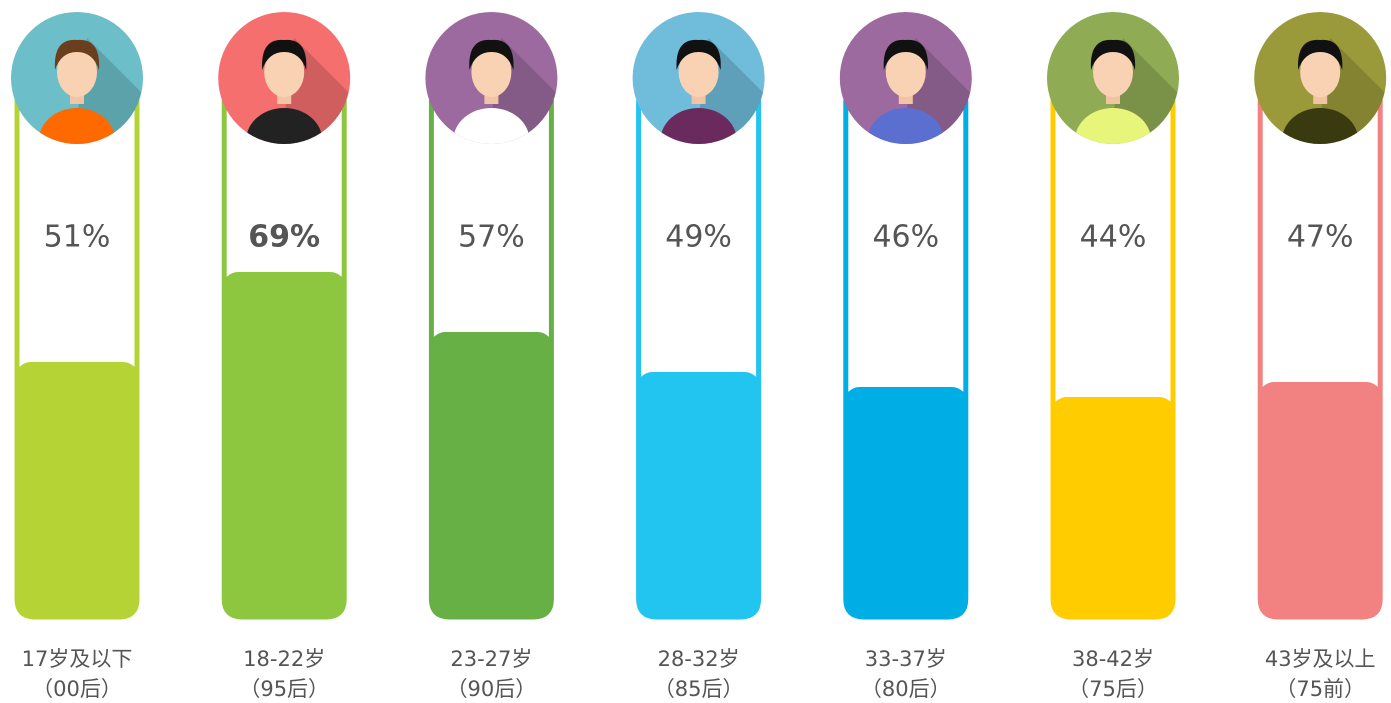  Describe the element at coordinates (906, 659) in the screenshot. I see `x-tick-label: 33-37岁` at that location.